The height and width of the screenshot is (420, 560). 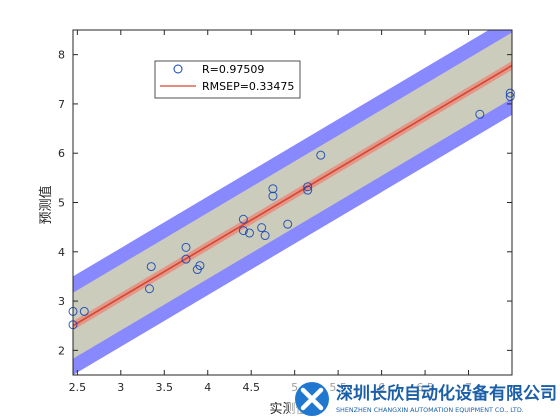 I want to click on y-tick-label: 2, so click(x=61, y=350).